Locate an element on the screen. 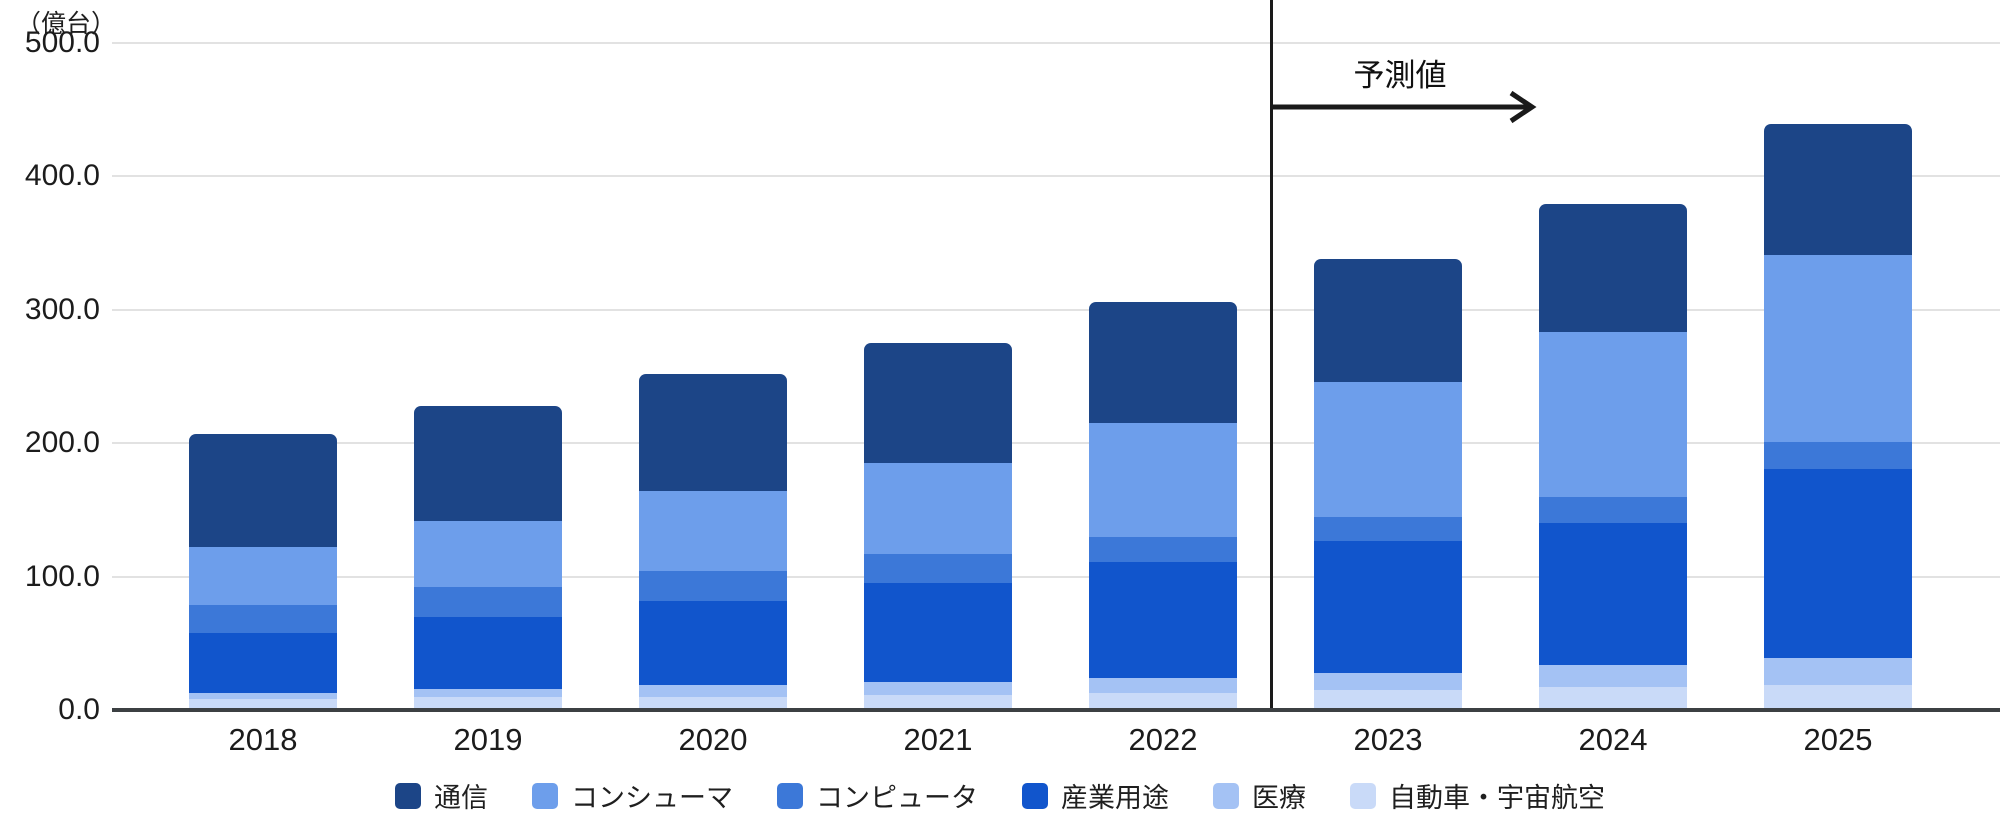  bar-segment-automotive-aerospace-2024 is located at coordinates (1613, 698).